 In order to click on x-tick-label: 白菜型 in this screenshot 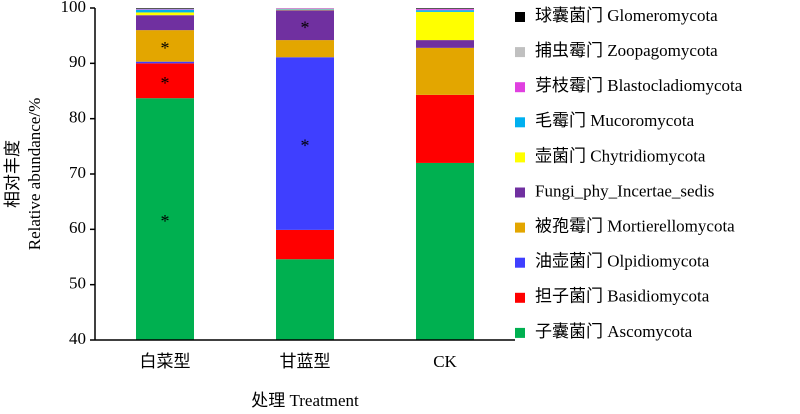, I will do `click(165, 361)`.